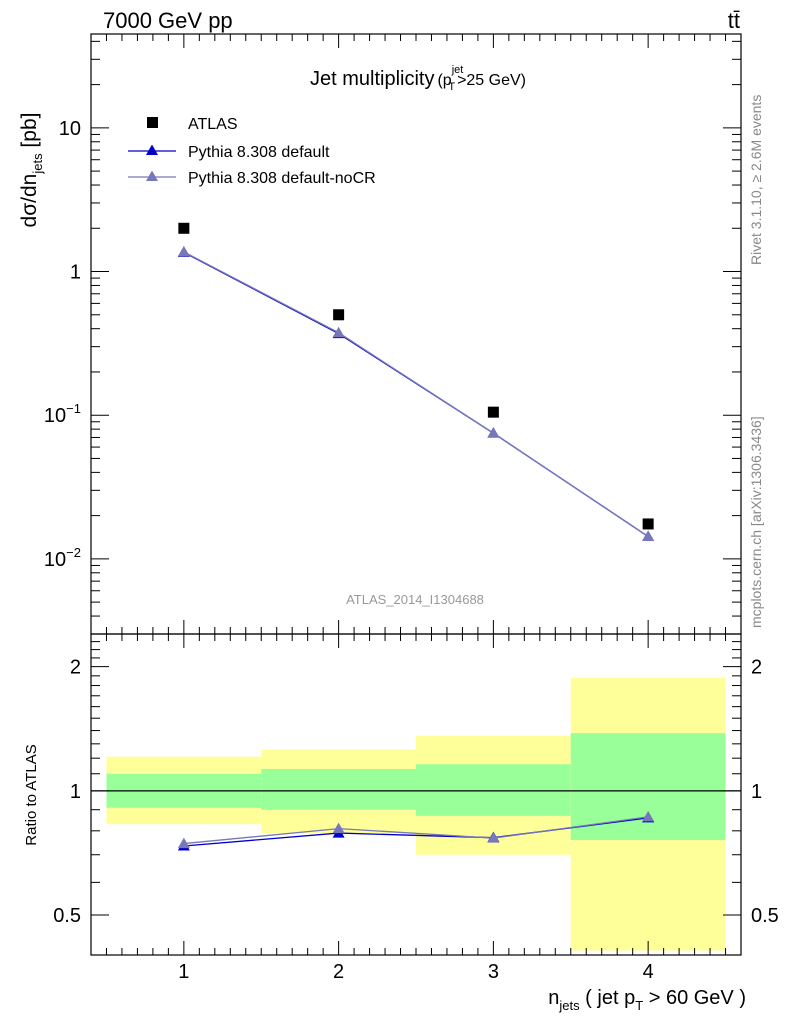 This screenshot has width=786, height=1024. I want to click on legend-label-atlas: ATLAS, so click(213, 124).